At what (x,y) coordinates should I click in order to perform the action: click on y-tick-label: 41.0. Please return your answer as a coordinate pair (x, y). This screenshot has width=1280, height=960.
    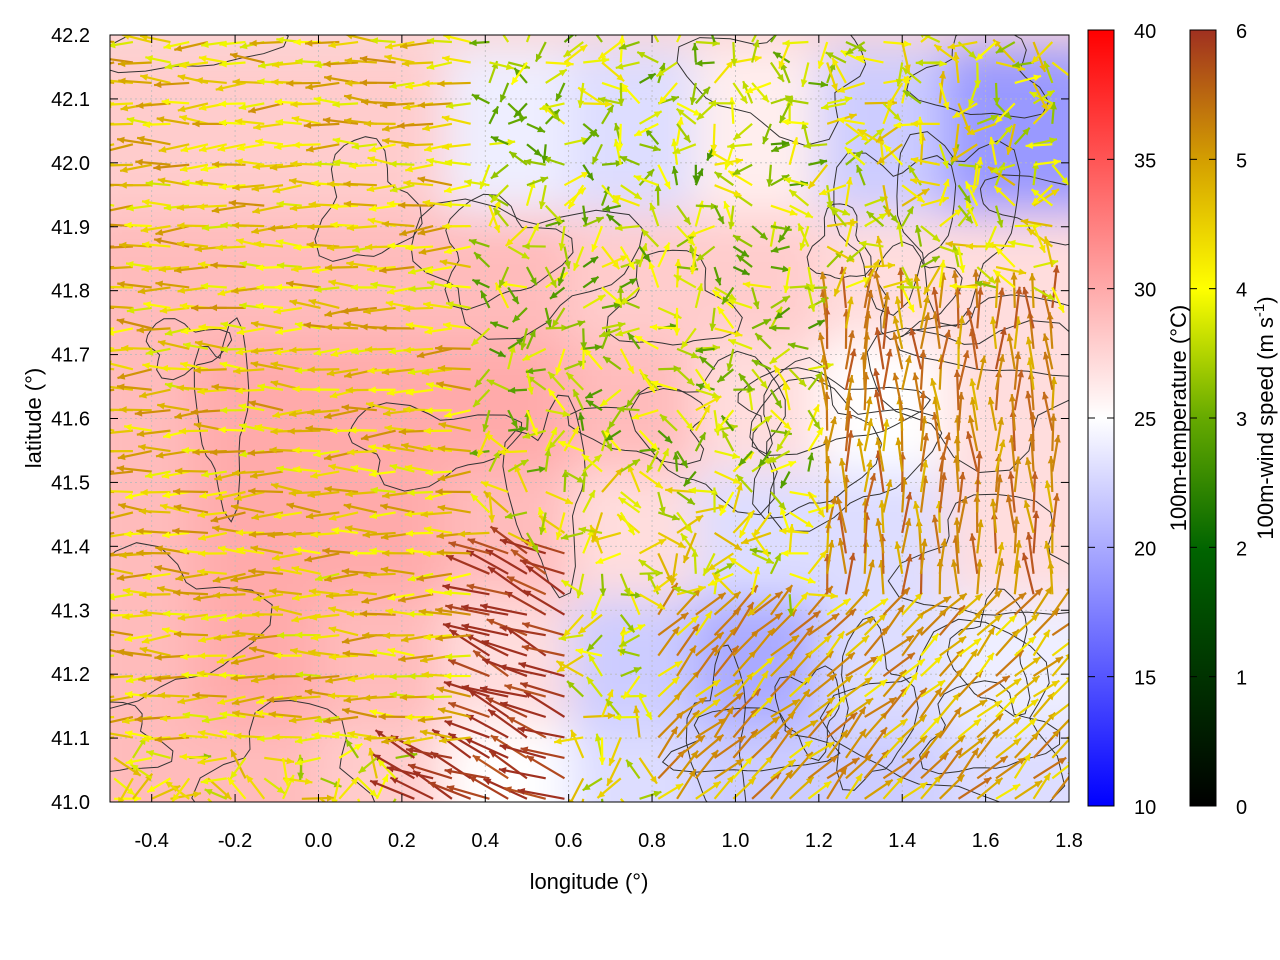
    Looking at the image, I should click on (70, 803).